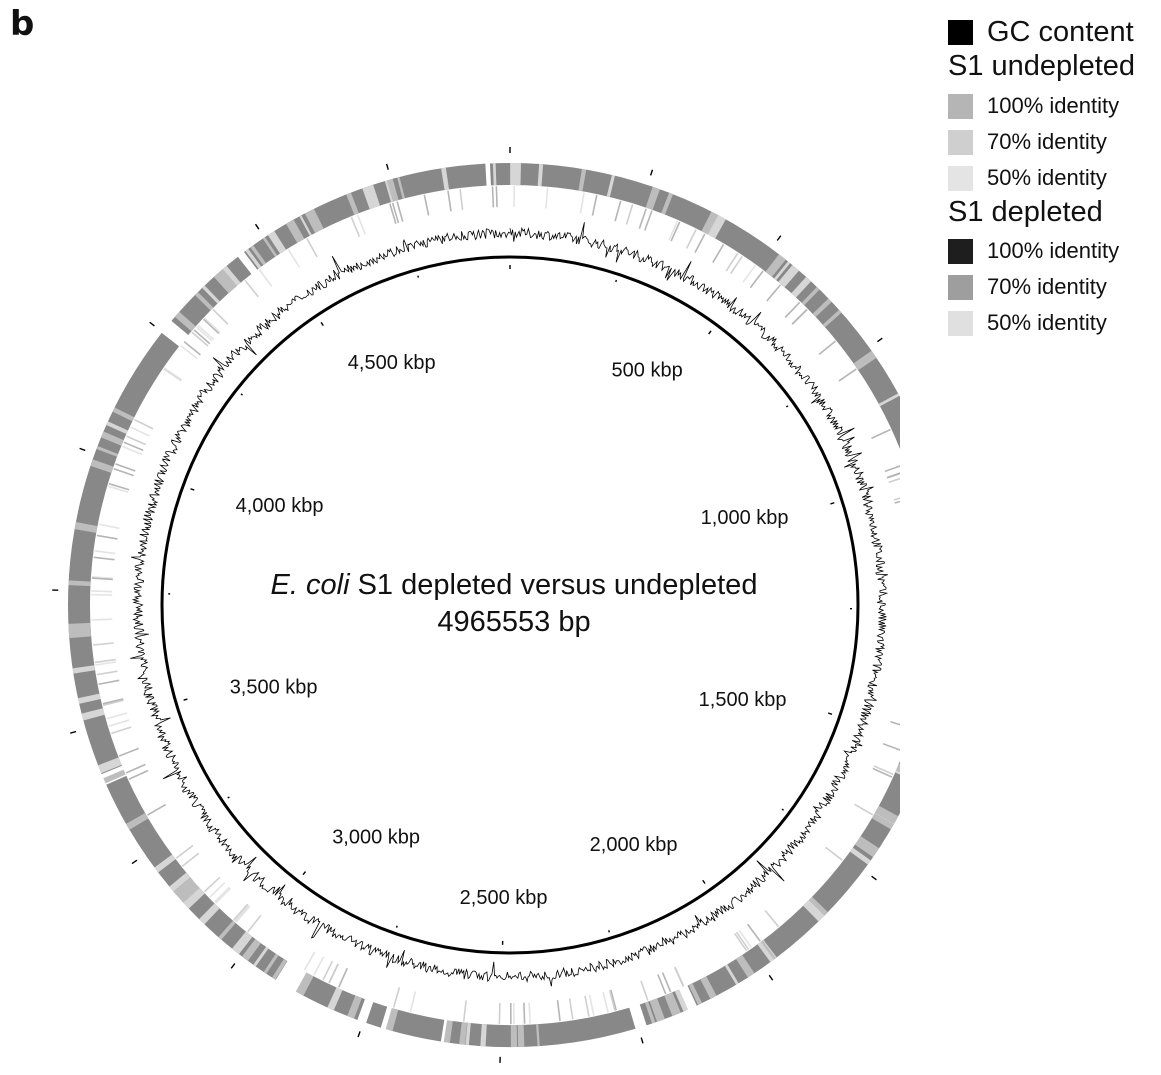  Describe the element at coordinates (1033, 251) in the screenshot. I see `legend-depleted-100: 100% identity` at that location.